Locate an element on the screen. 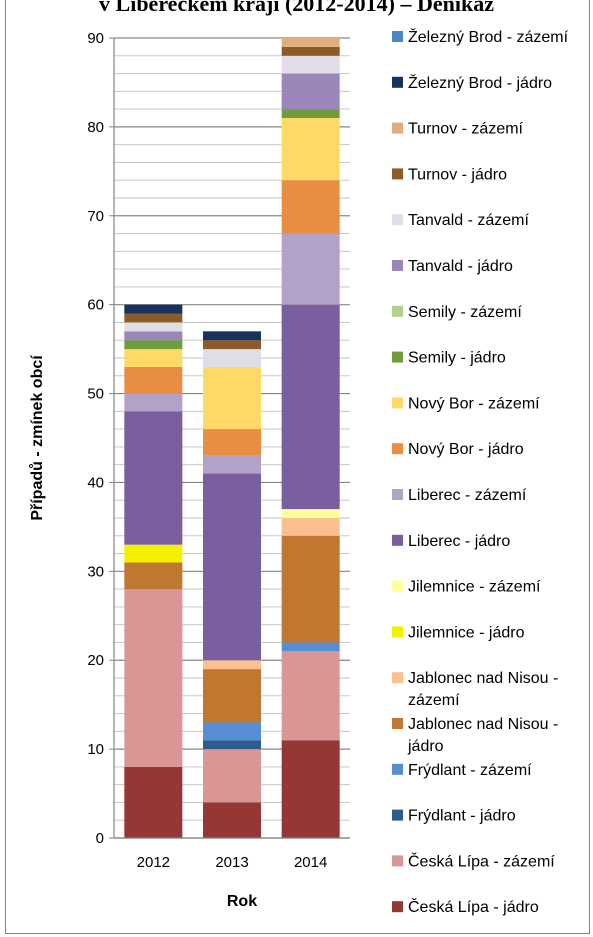 This screenshot has height=937, width=593. legend-label: Česká Lípa - jádro is located at coordinates (473, 906).